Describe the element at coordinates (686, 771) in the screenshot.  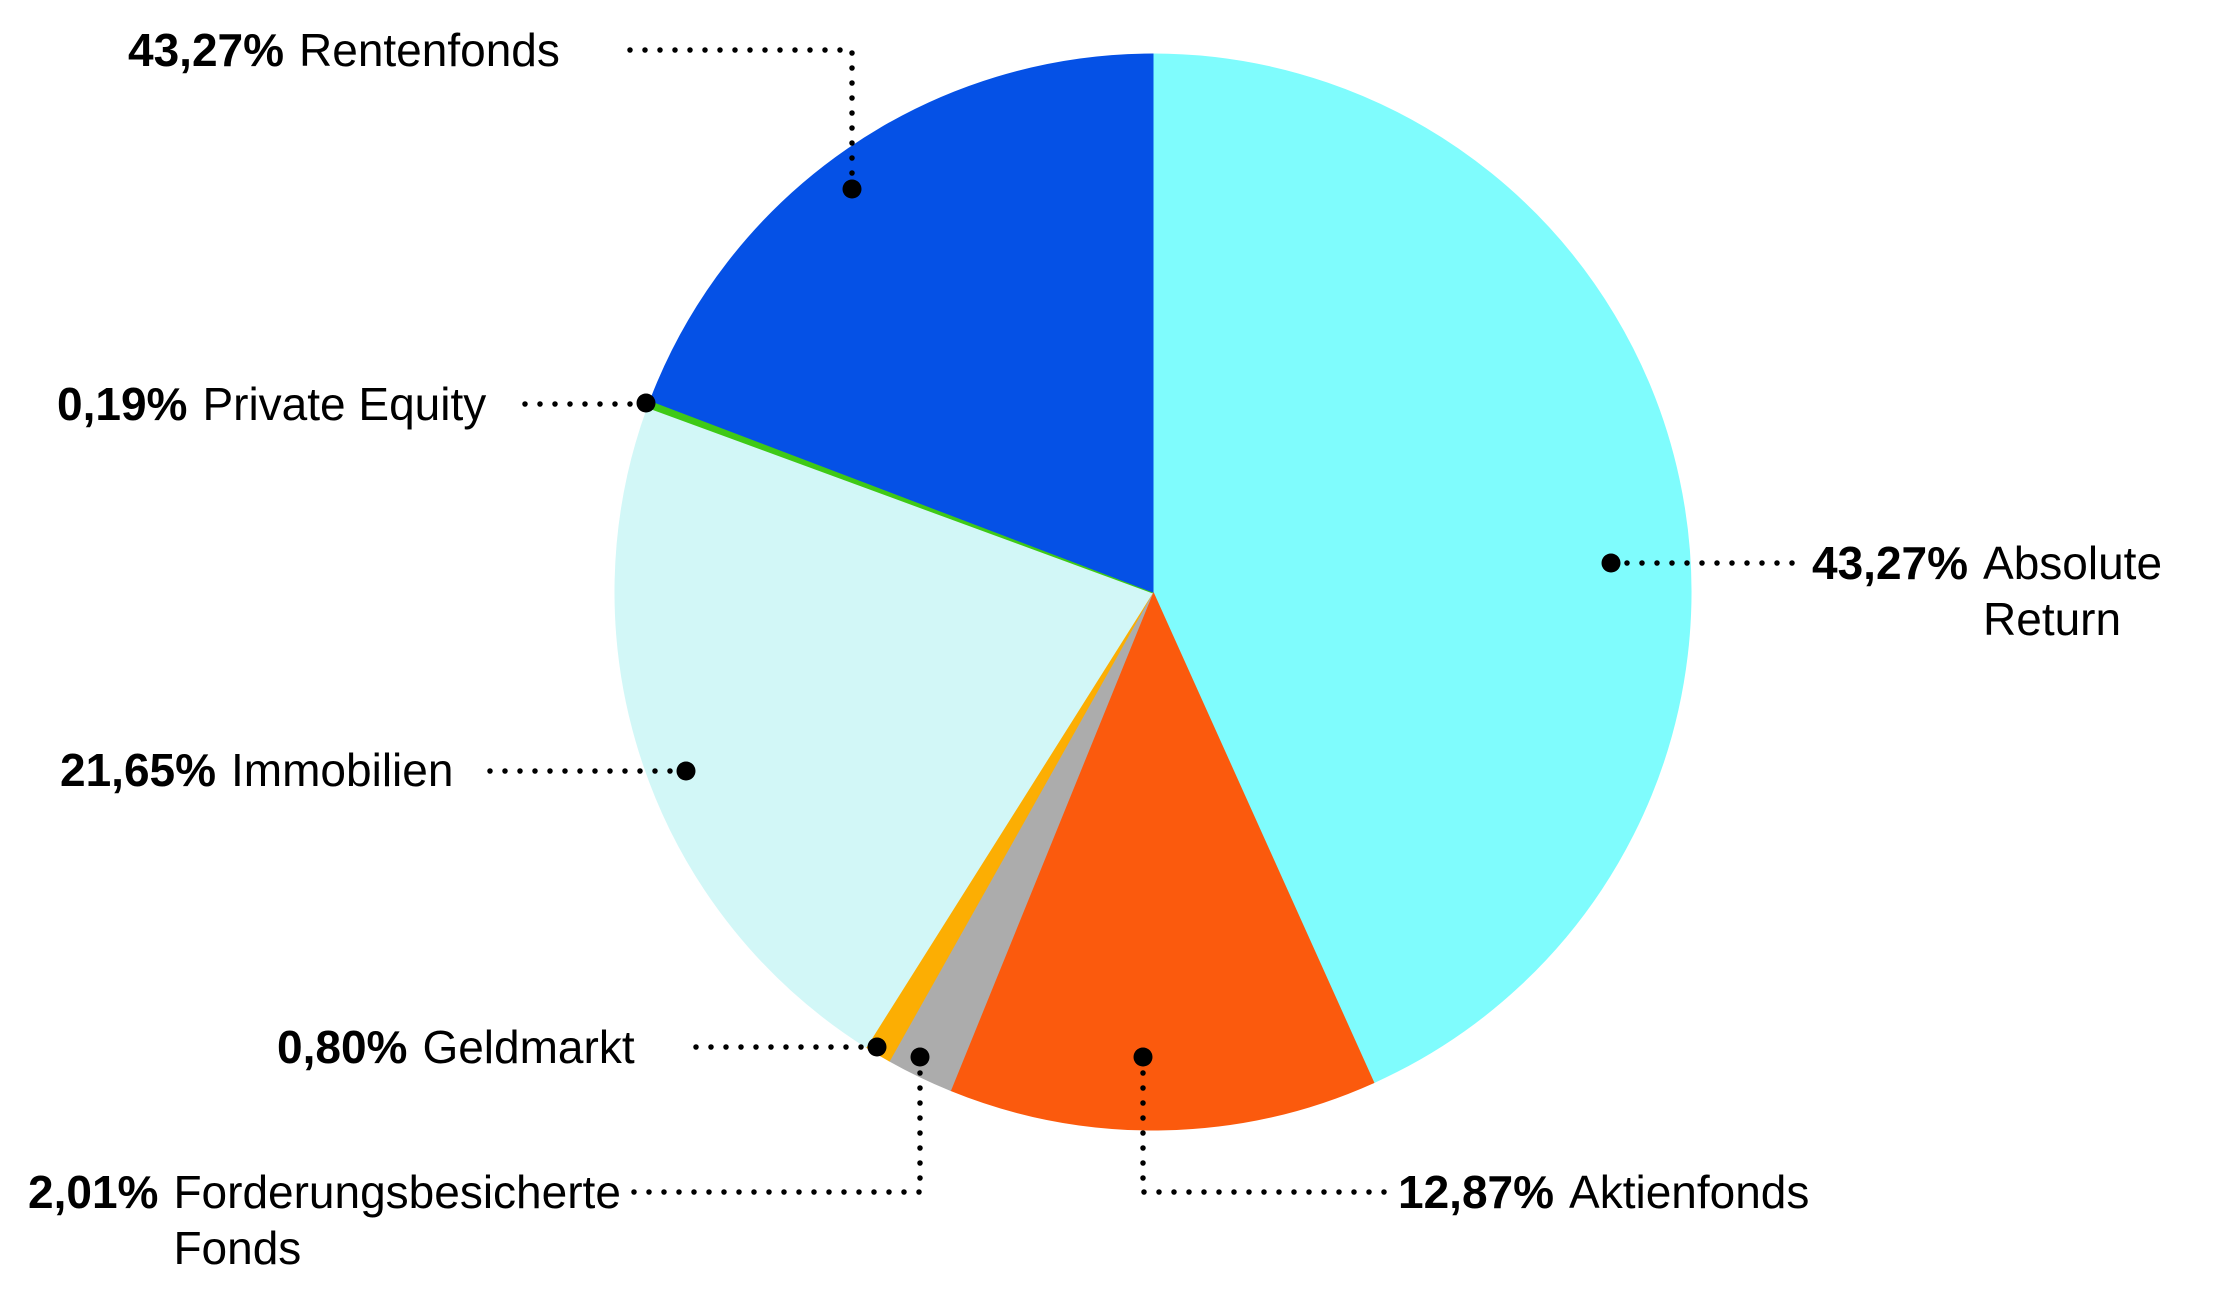
I see `callout-dot-immobilien` at that location.